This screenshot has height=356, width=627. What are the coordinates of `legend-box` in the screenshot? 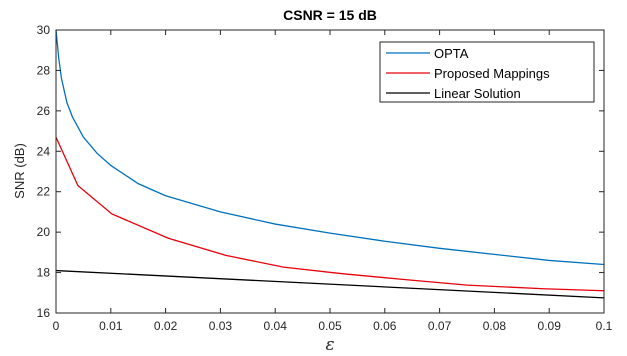 It's located at (487, 72).